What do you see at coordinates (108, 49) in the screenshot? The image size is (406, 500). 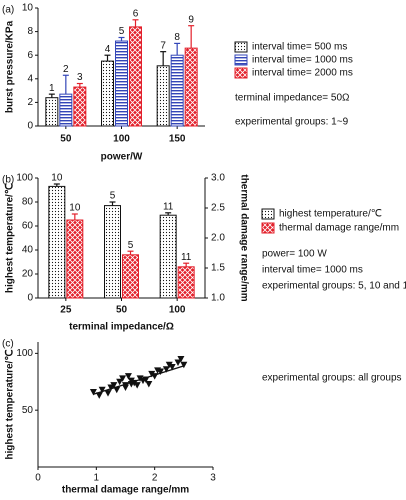 I see `bar-annotation: 4` at bounding box center [108, 49].